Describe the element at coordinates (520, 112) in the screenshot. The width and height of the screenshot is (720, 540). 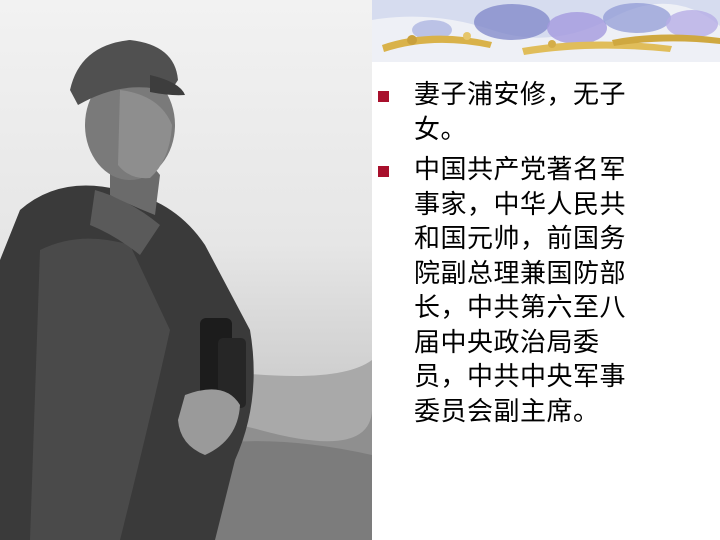
I see `bullet-text: 妻子浦安修，无子 女。` at that location.